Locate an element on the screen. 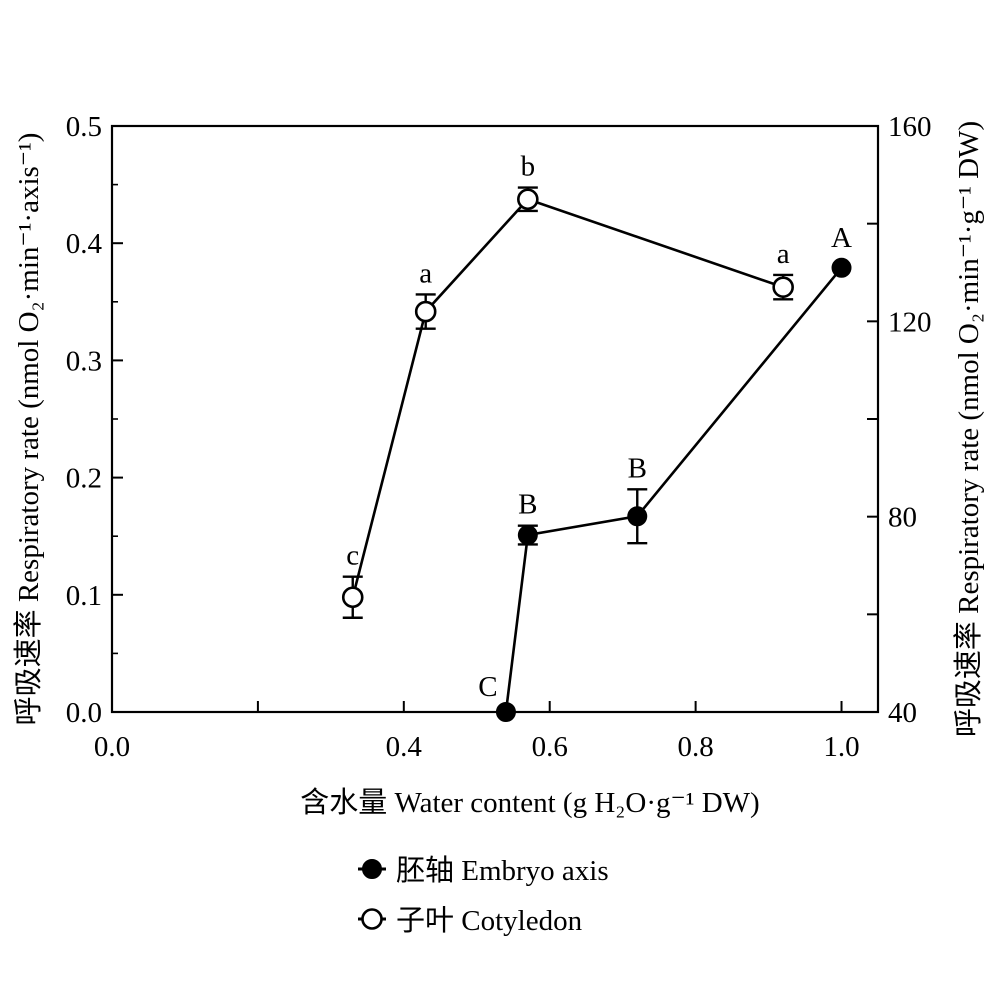 The height and width of the screenshot is (987, 1000). right-y-tick-label: 120 is located at coordinates (910, 322).